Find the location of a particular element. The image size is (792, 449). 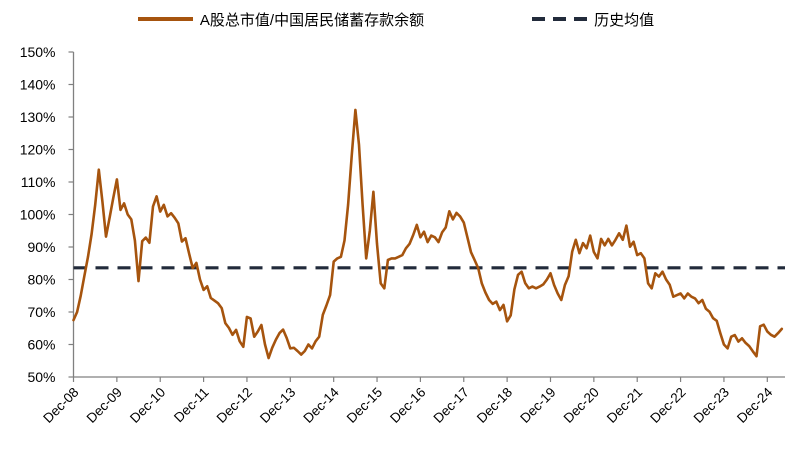

legend-item-ratio: A股总市值/中国居民储蓄存款余额 is located at coordinates (281, 19).